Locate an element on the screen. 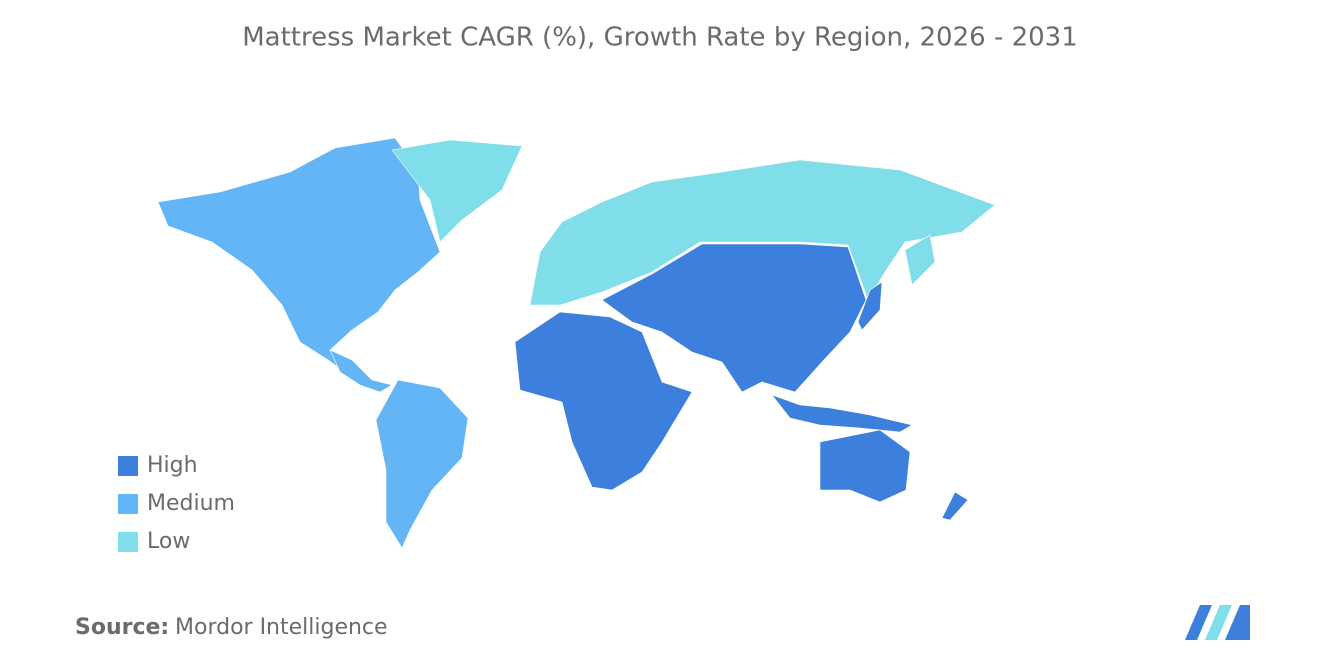 Image resolution: width=1320 pixels, height=669 pixels. legend-label: Medium is located at coordinates (191, 503).